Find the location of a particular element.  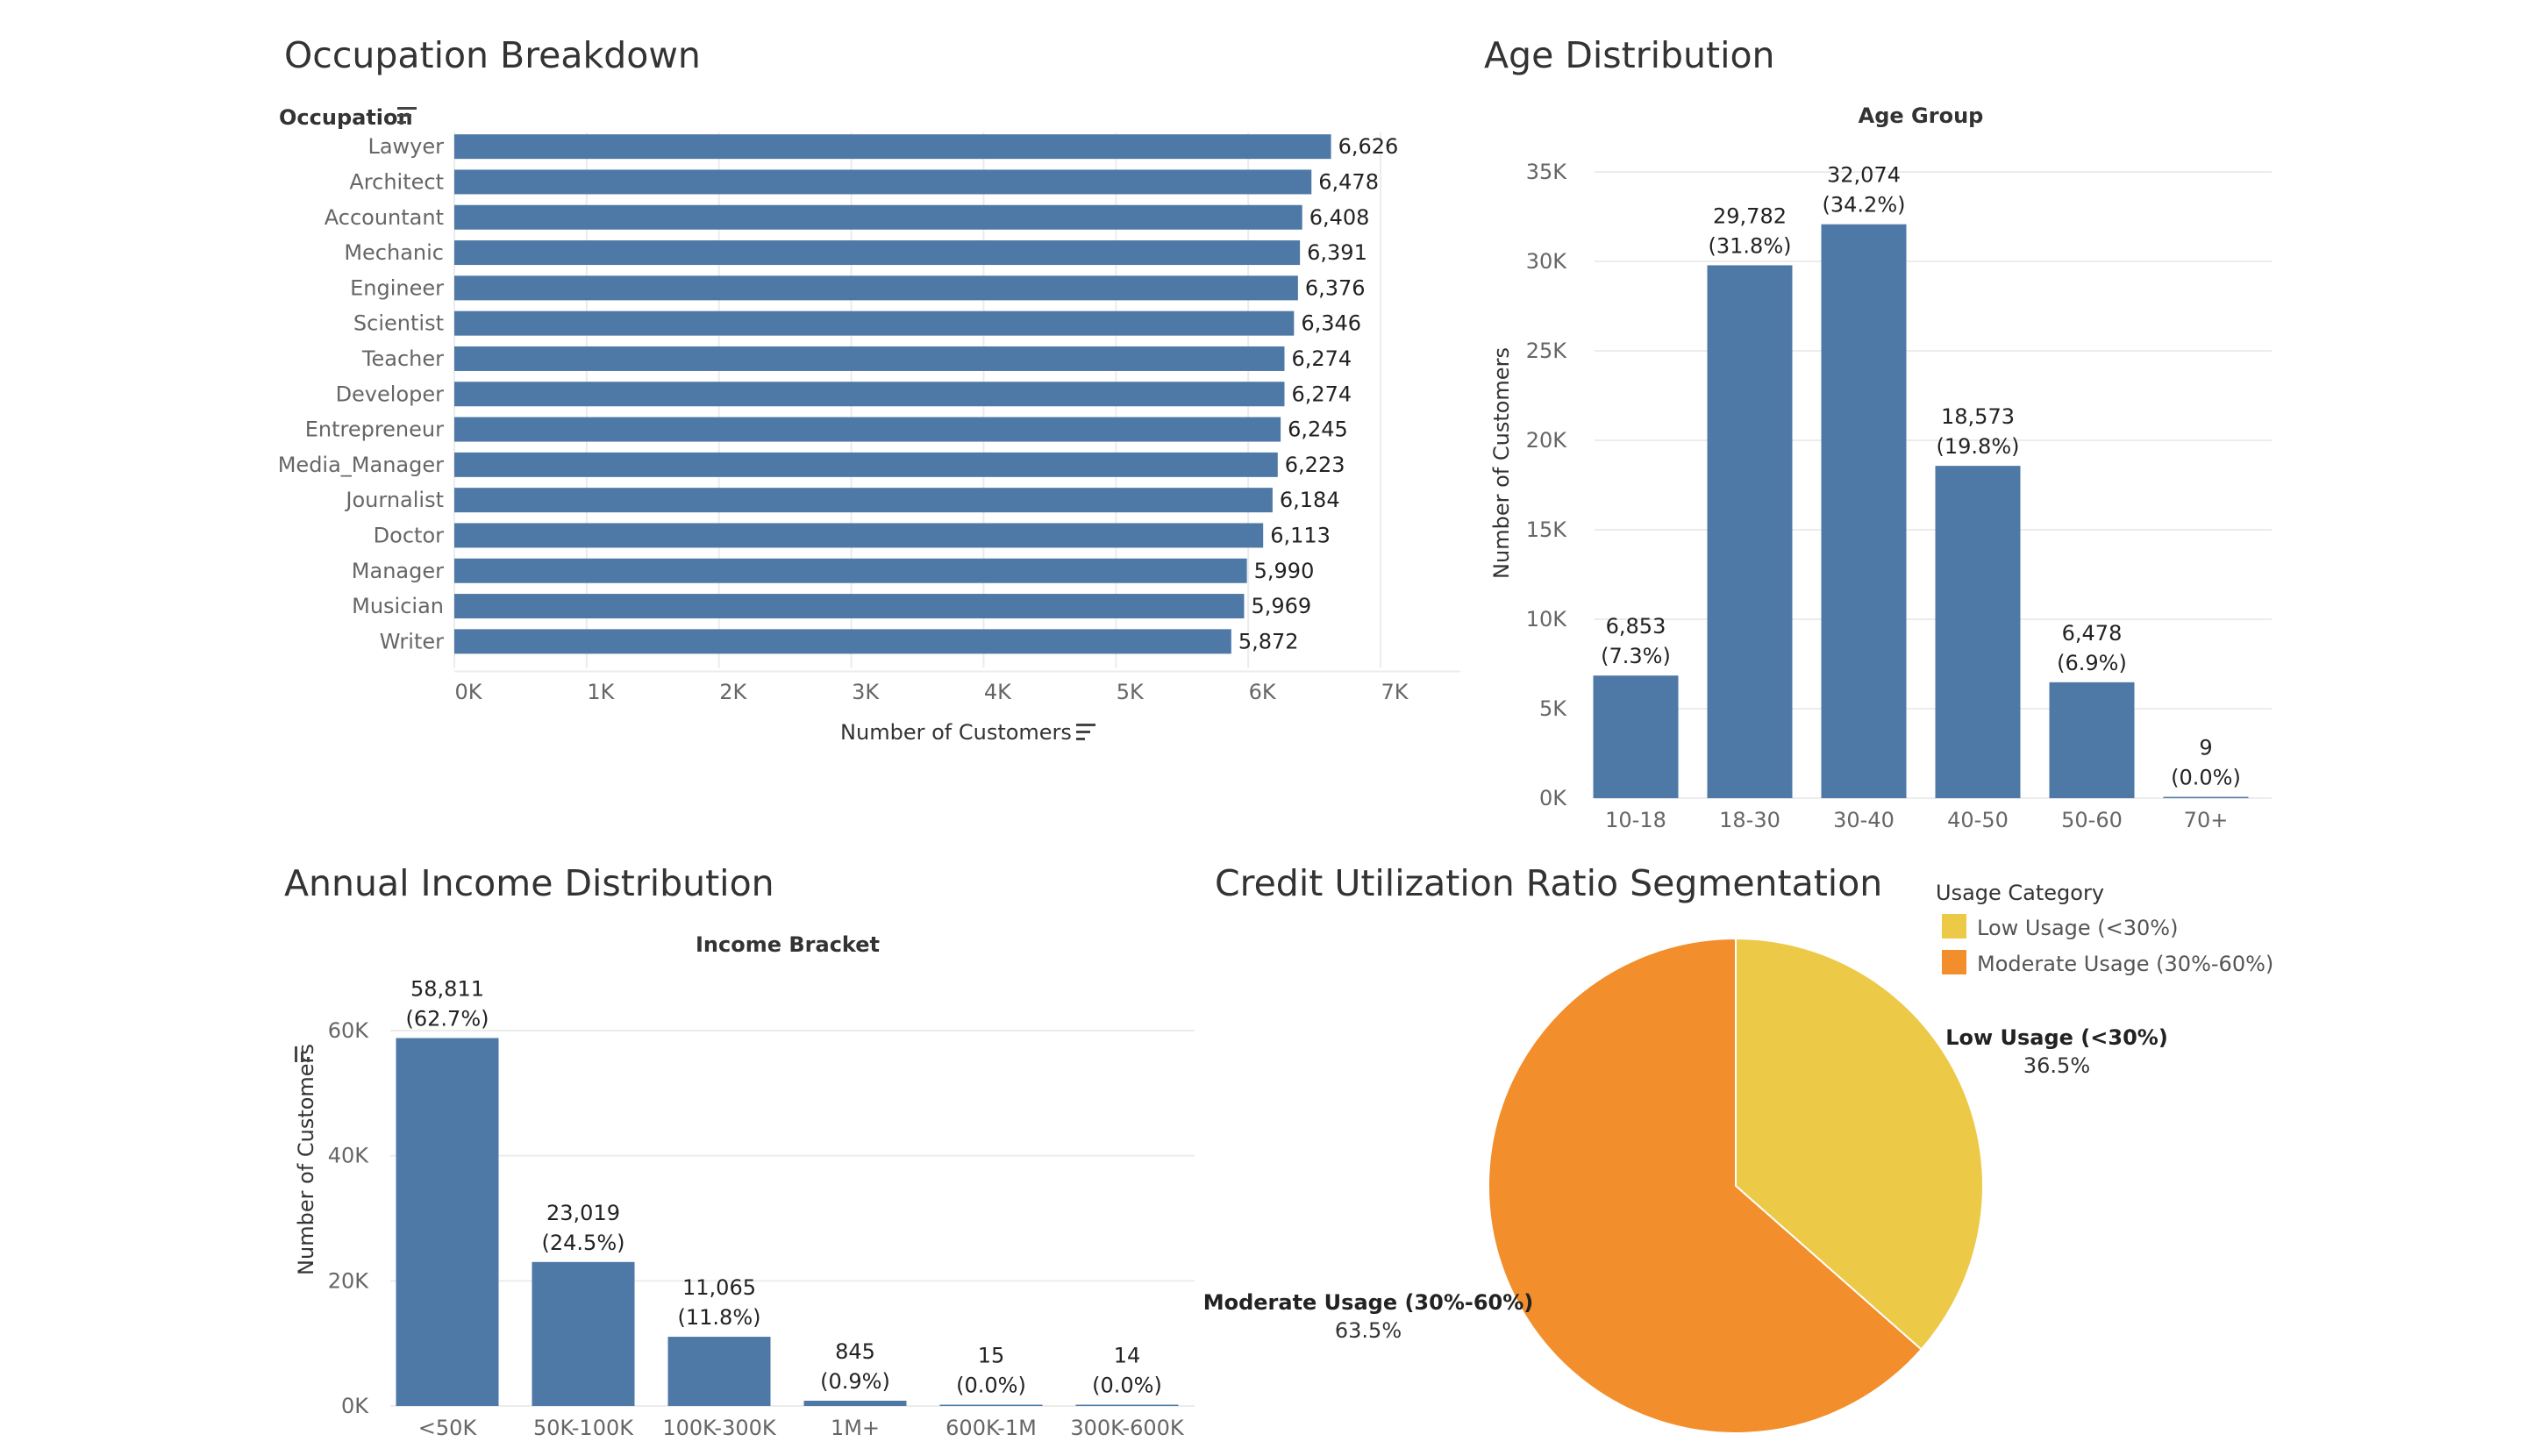

category-label: 50-60 is located at coordinates (2092, 820).